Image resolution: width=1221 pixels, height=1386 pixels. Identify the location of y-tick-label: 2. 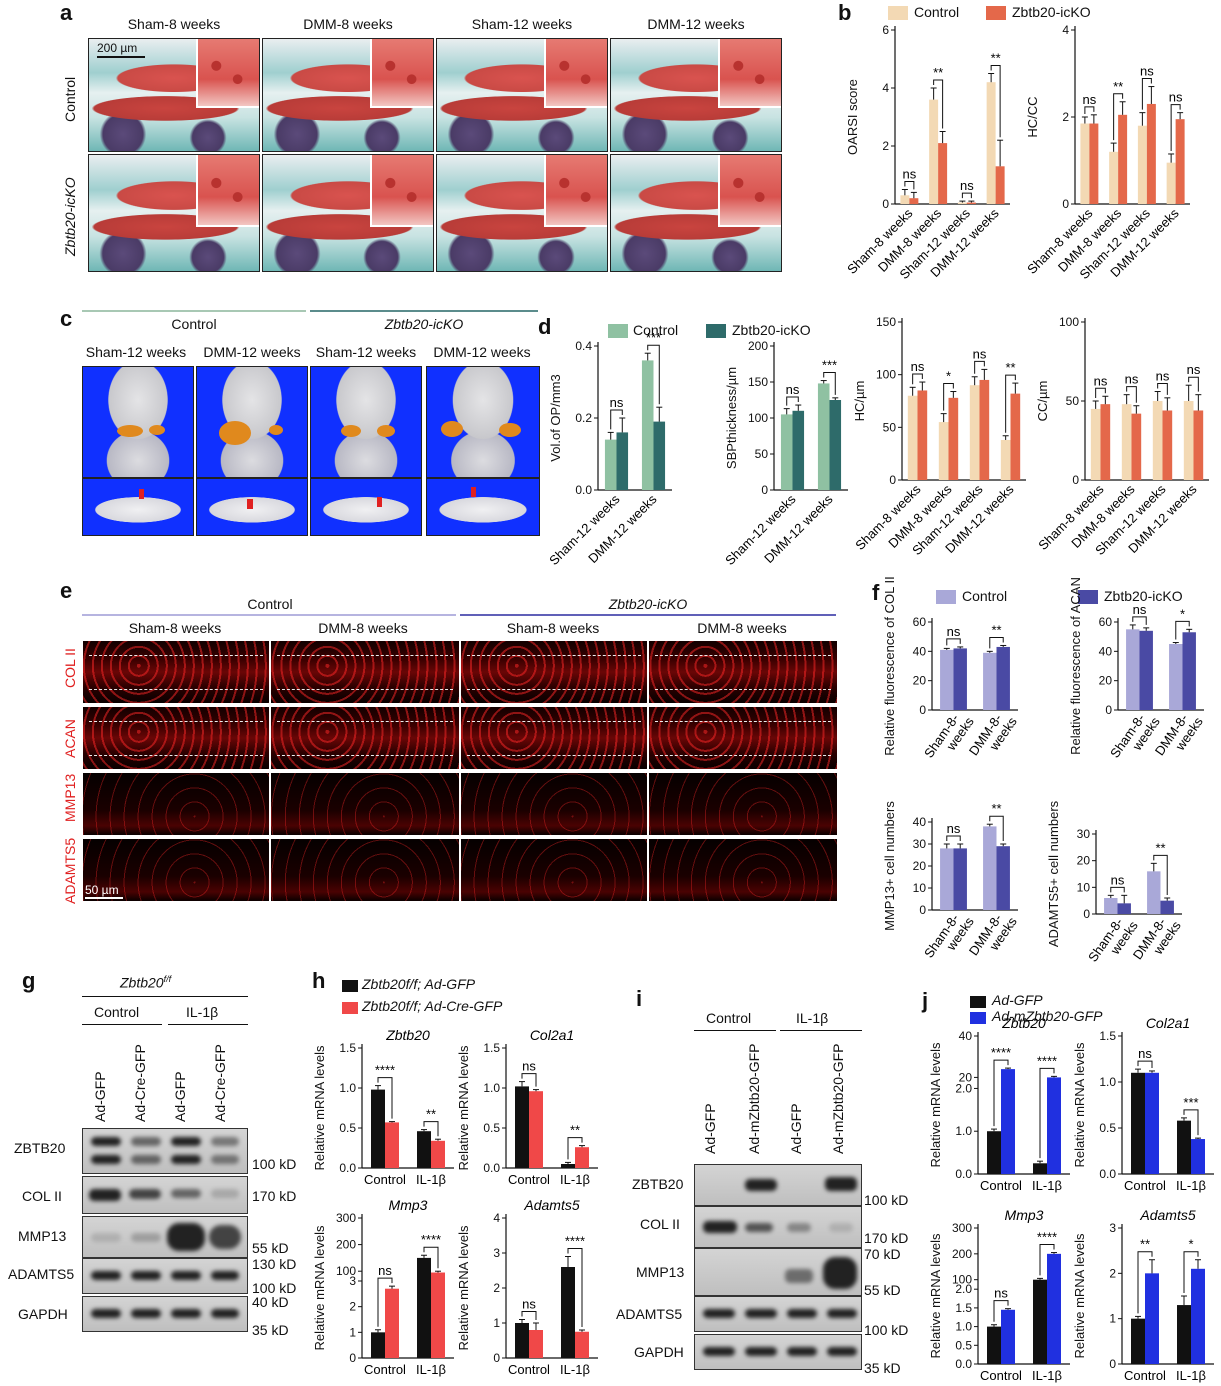
(885, 146).